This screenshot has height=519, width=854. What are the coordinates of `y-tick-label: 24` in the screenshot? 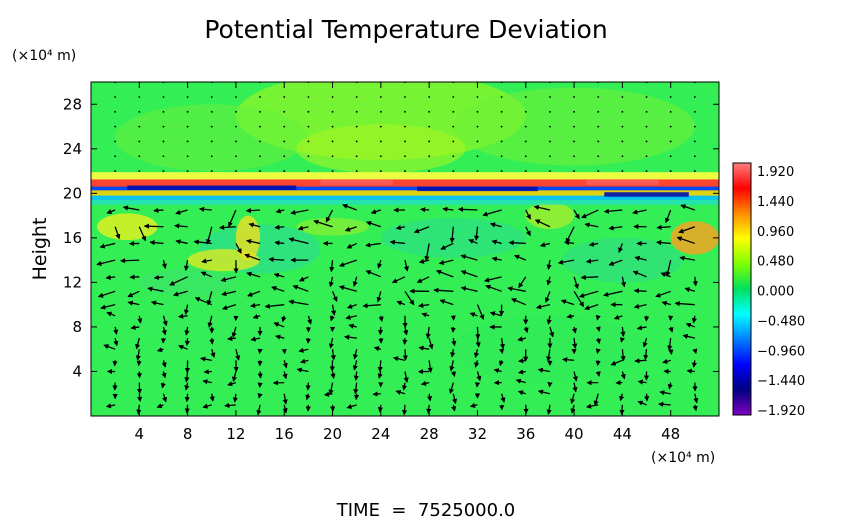 It's located at (72, 149).